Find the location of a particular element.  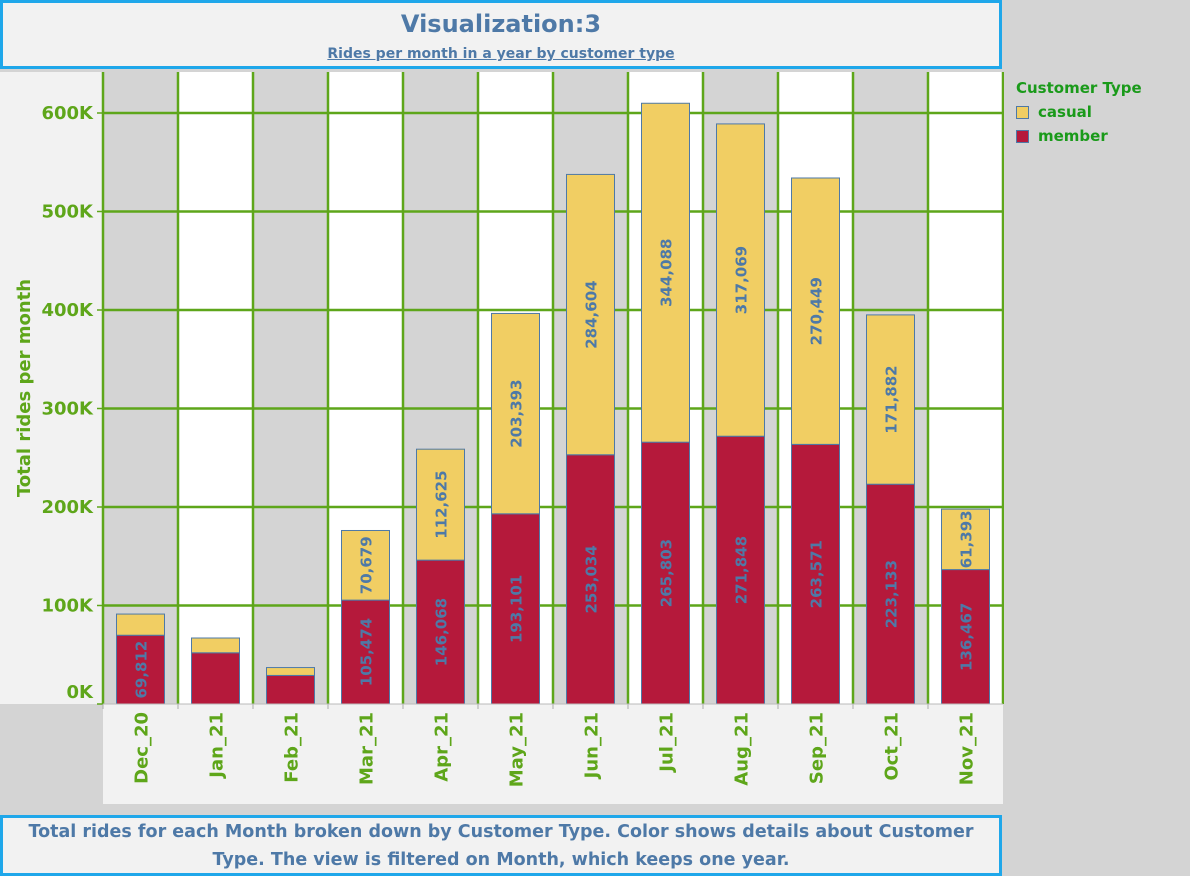

x-tick-label: Oct_21 is located at coordinates (892, 746).